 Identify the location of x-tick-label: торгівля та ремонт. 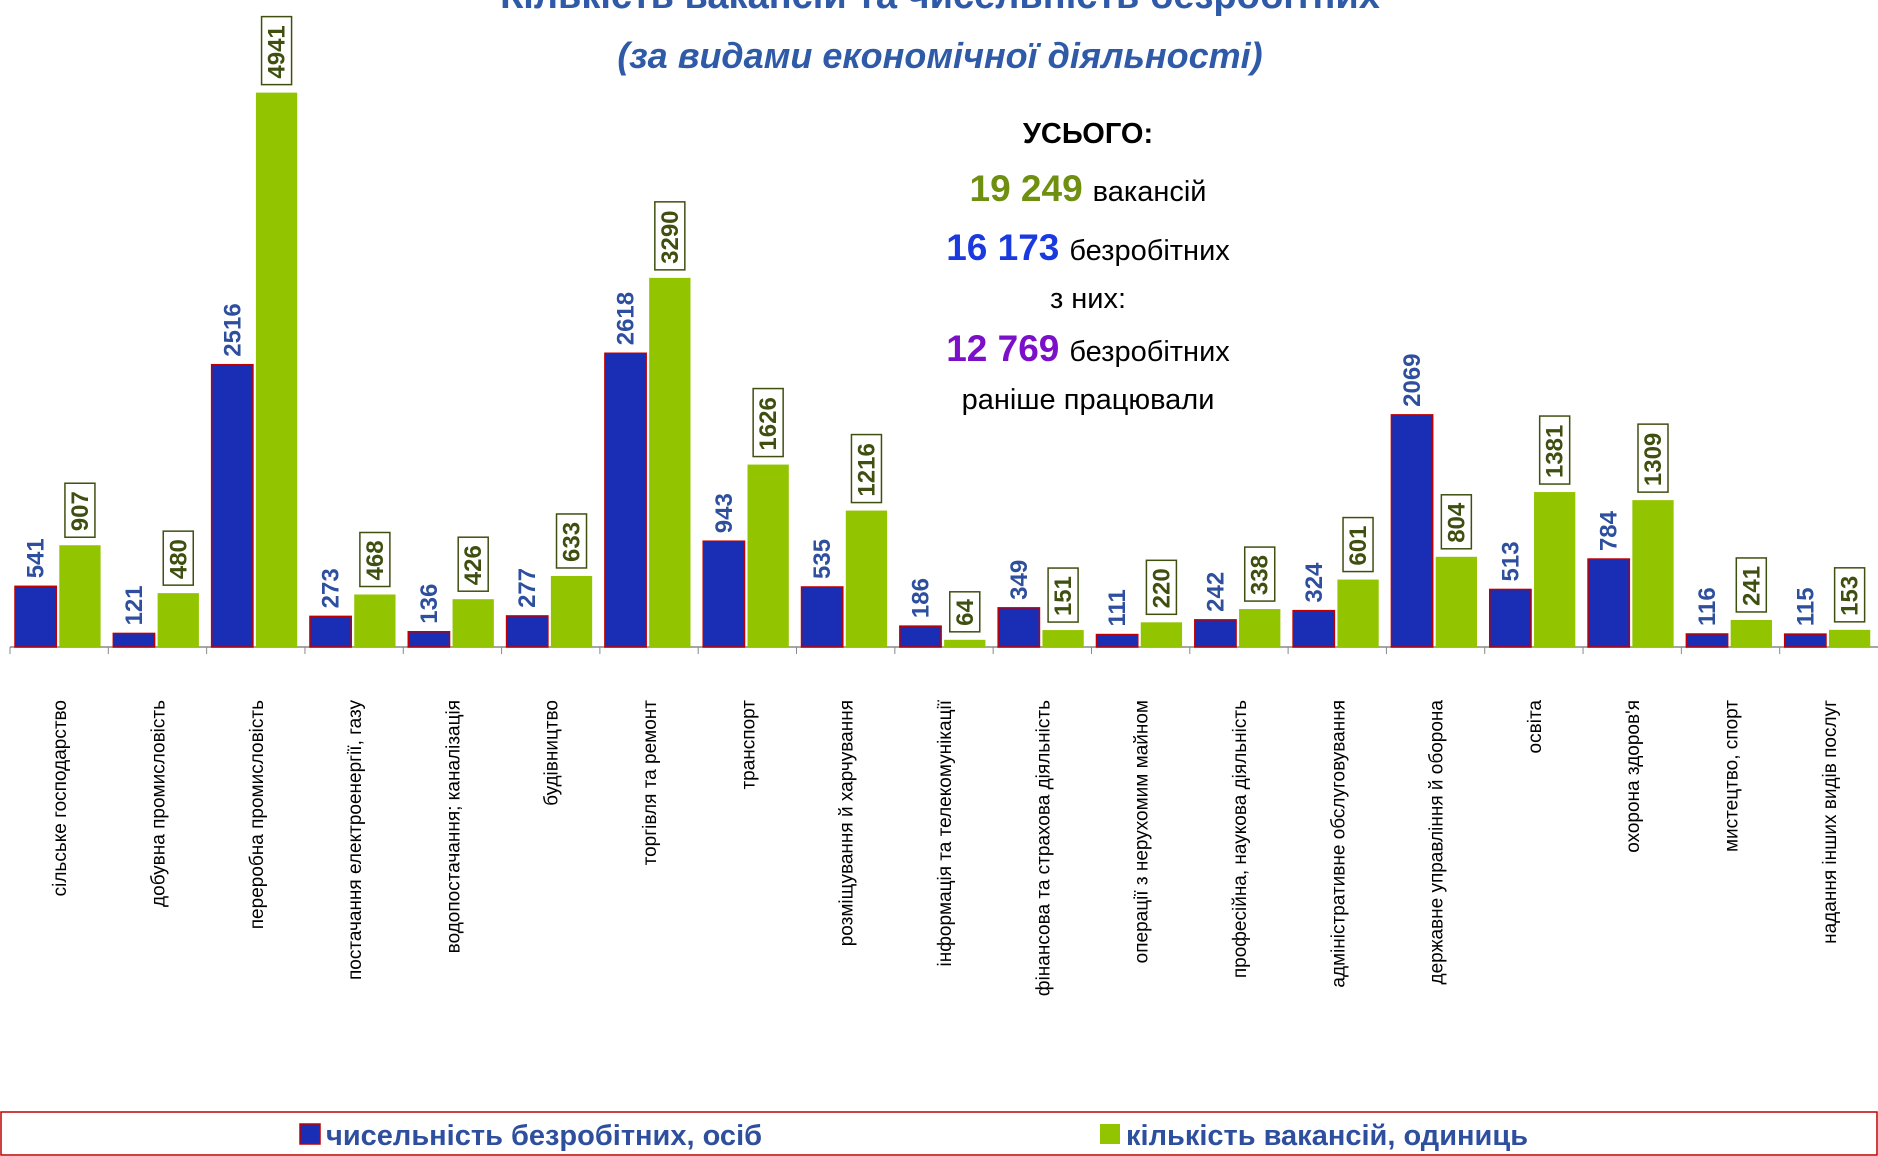
(650, 783).